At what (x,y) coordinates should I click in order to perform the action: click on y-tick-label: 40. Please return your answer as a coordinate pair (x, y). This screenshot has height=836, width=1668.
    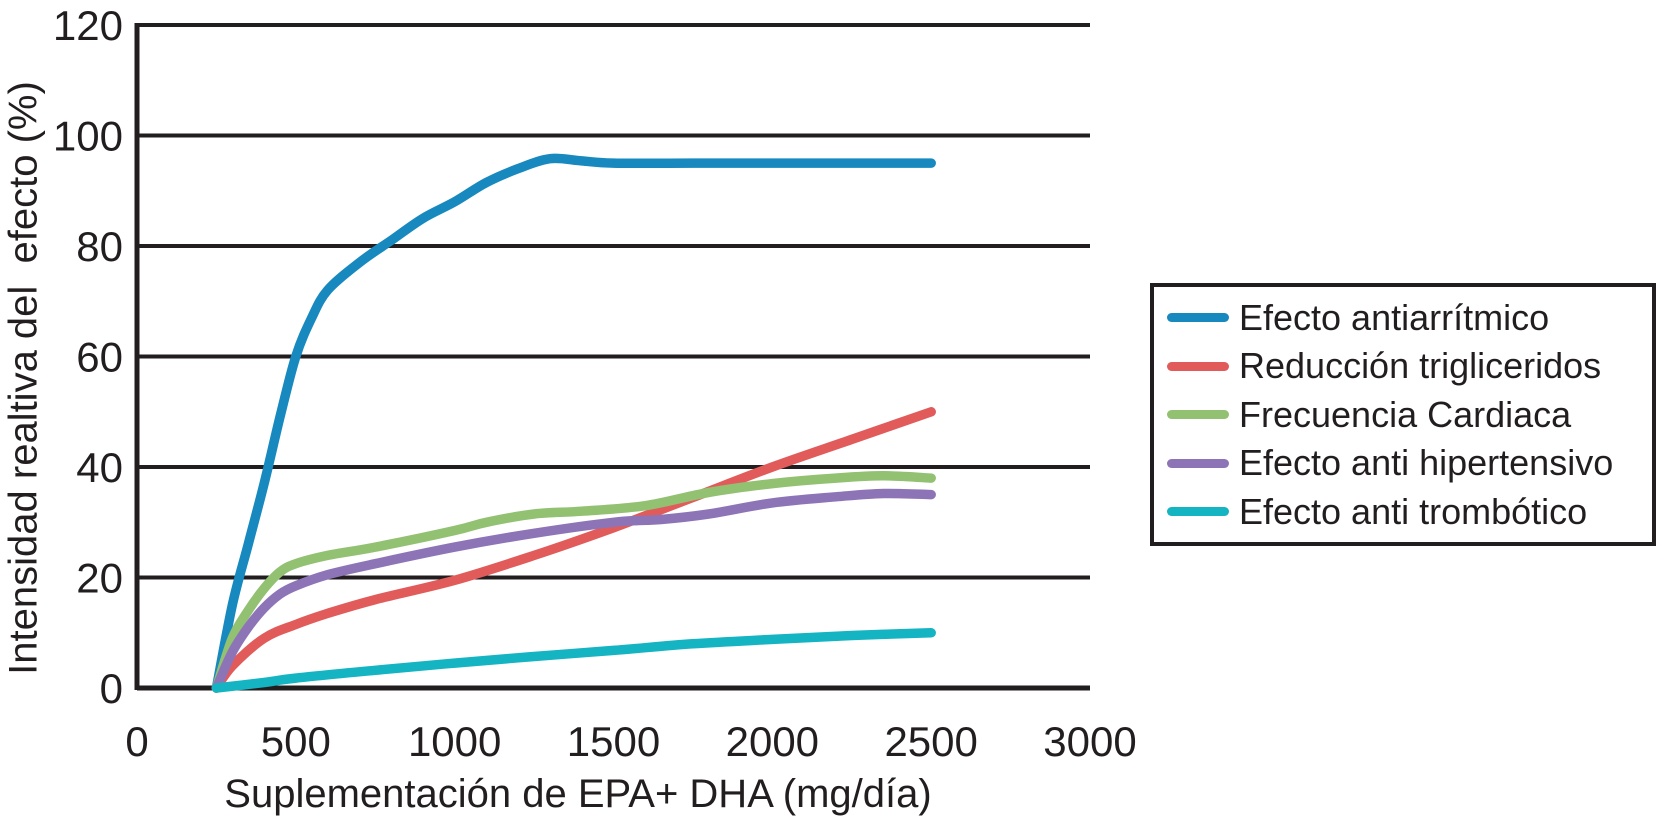
    Looking at the image, I should click on (99, 467).